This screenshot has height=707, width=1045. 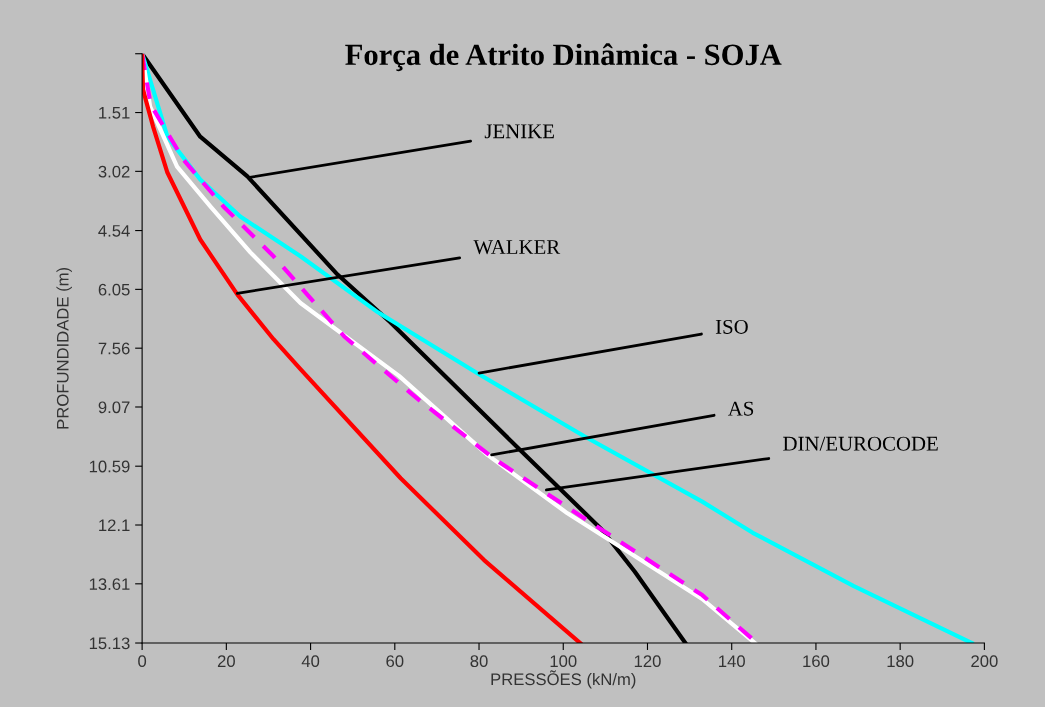 I want to click on y-tick-label: 13.61, so click(x=109, y=584).